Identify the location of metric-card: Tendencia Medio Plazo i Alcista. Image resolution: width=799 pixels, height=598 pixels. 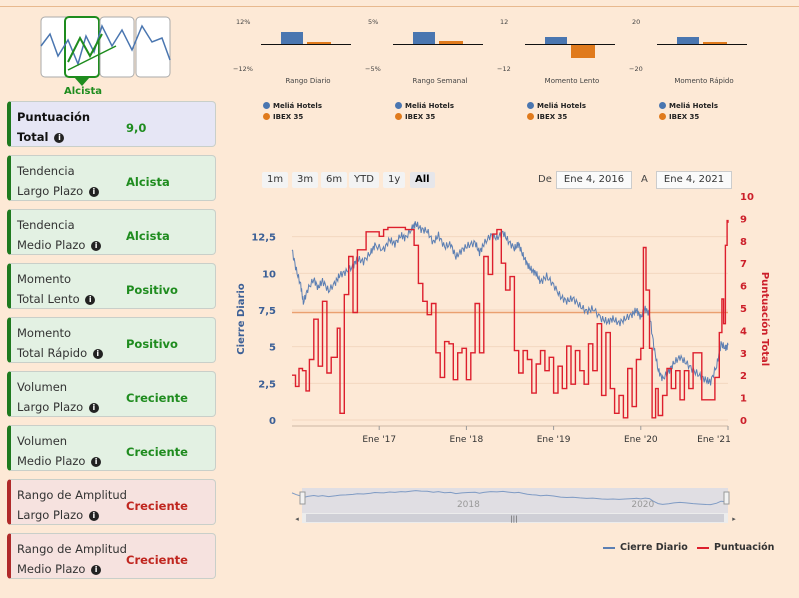
(111, 232).